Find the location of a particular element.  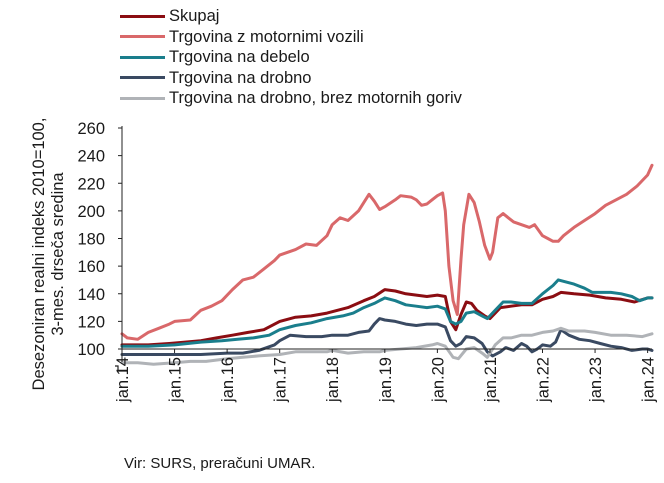

series-line-trgovina-na-debelo is located at coordinates (387, 313).